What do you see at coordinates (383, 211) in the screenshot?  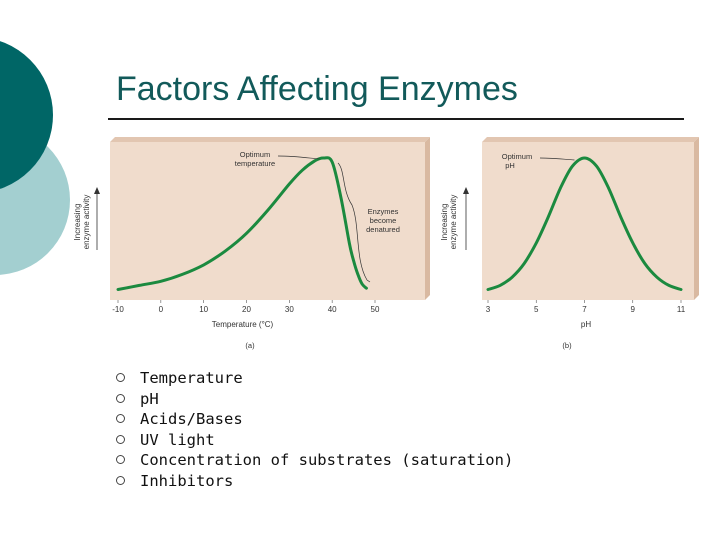 I see `annotation-line: Enzymes` at bounding box center [383, 211].